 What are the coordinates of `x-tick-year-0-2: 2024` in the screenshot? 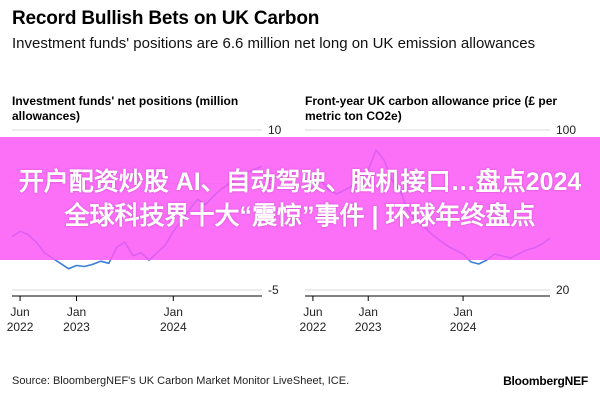 It's located at (173, 327).